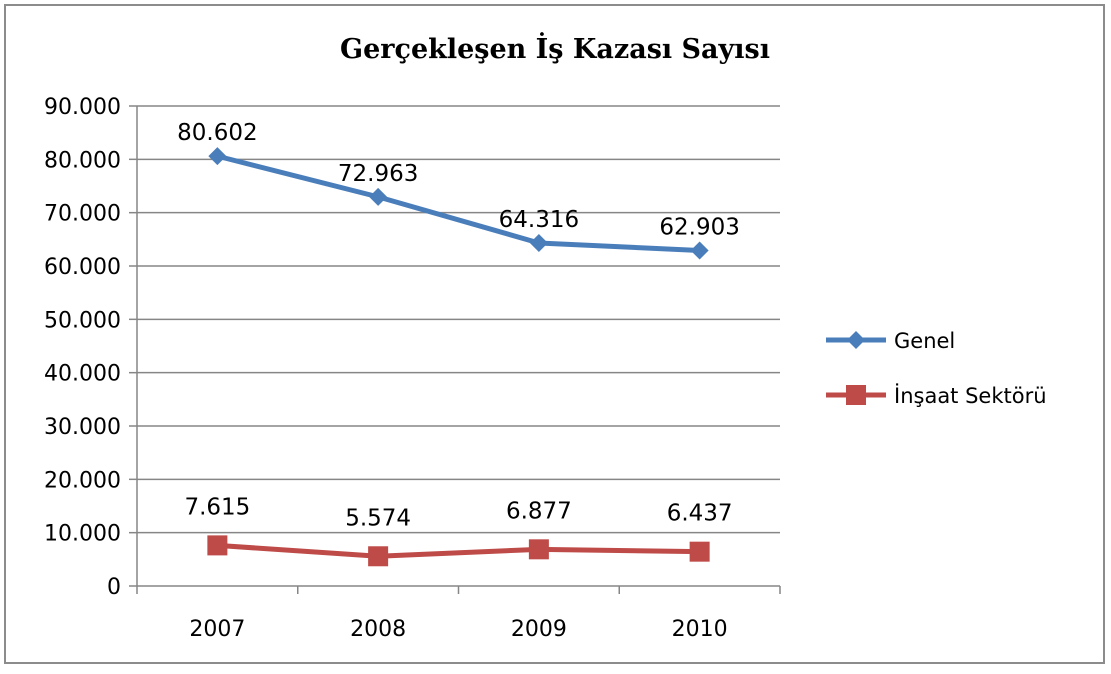 This screenshot has height=674, width=1111. Describe the element at coordinates (82, 107) in the screenshot. I see `y-tick-label: 90.000` at that location.